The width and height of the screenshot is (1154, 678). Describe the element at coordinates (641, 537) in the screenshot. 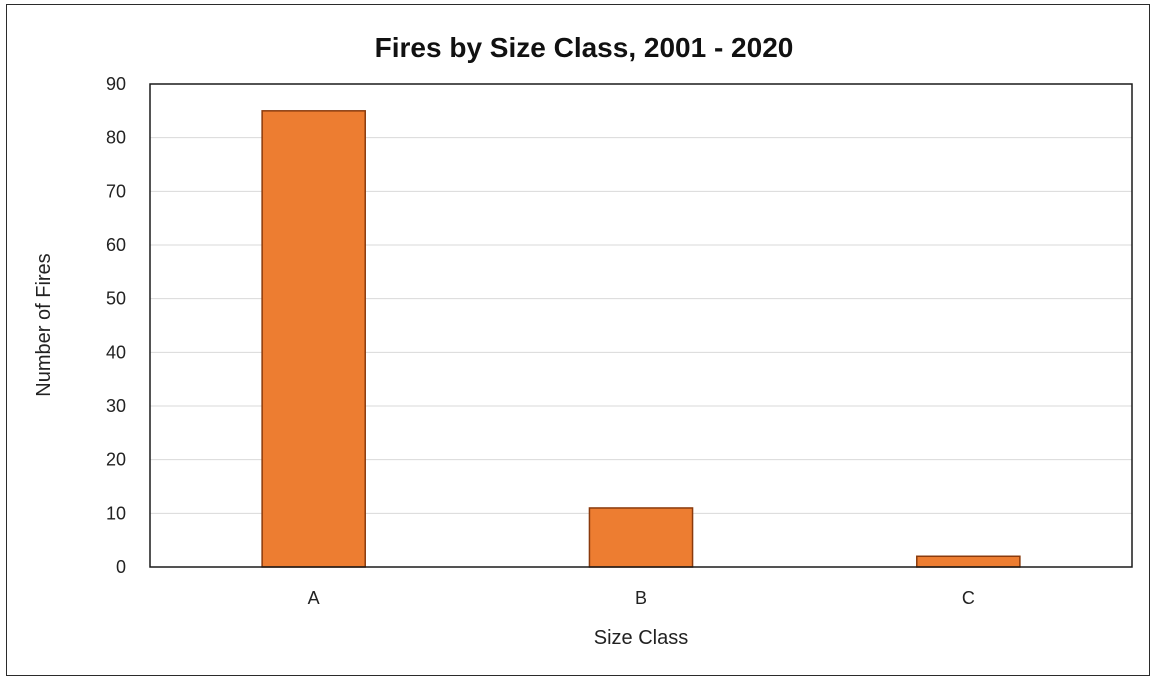

I see `bar-b` at that location.